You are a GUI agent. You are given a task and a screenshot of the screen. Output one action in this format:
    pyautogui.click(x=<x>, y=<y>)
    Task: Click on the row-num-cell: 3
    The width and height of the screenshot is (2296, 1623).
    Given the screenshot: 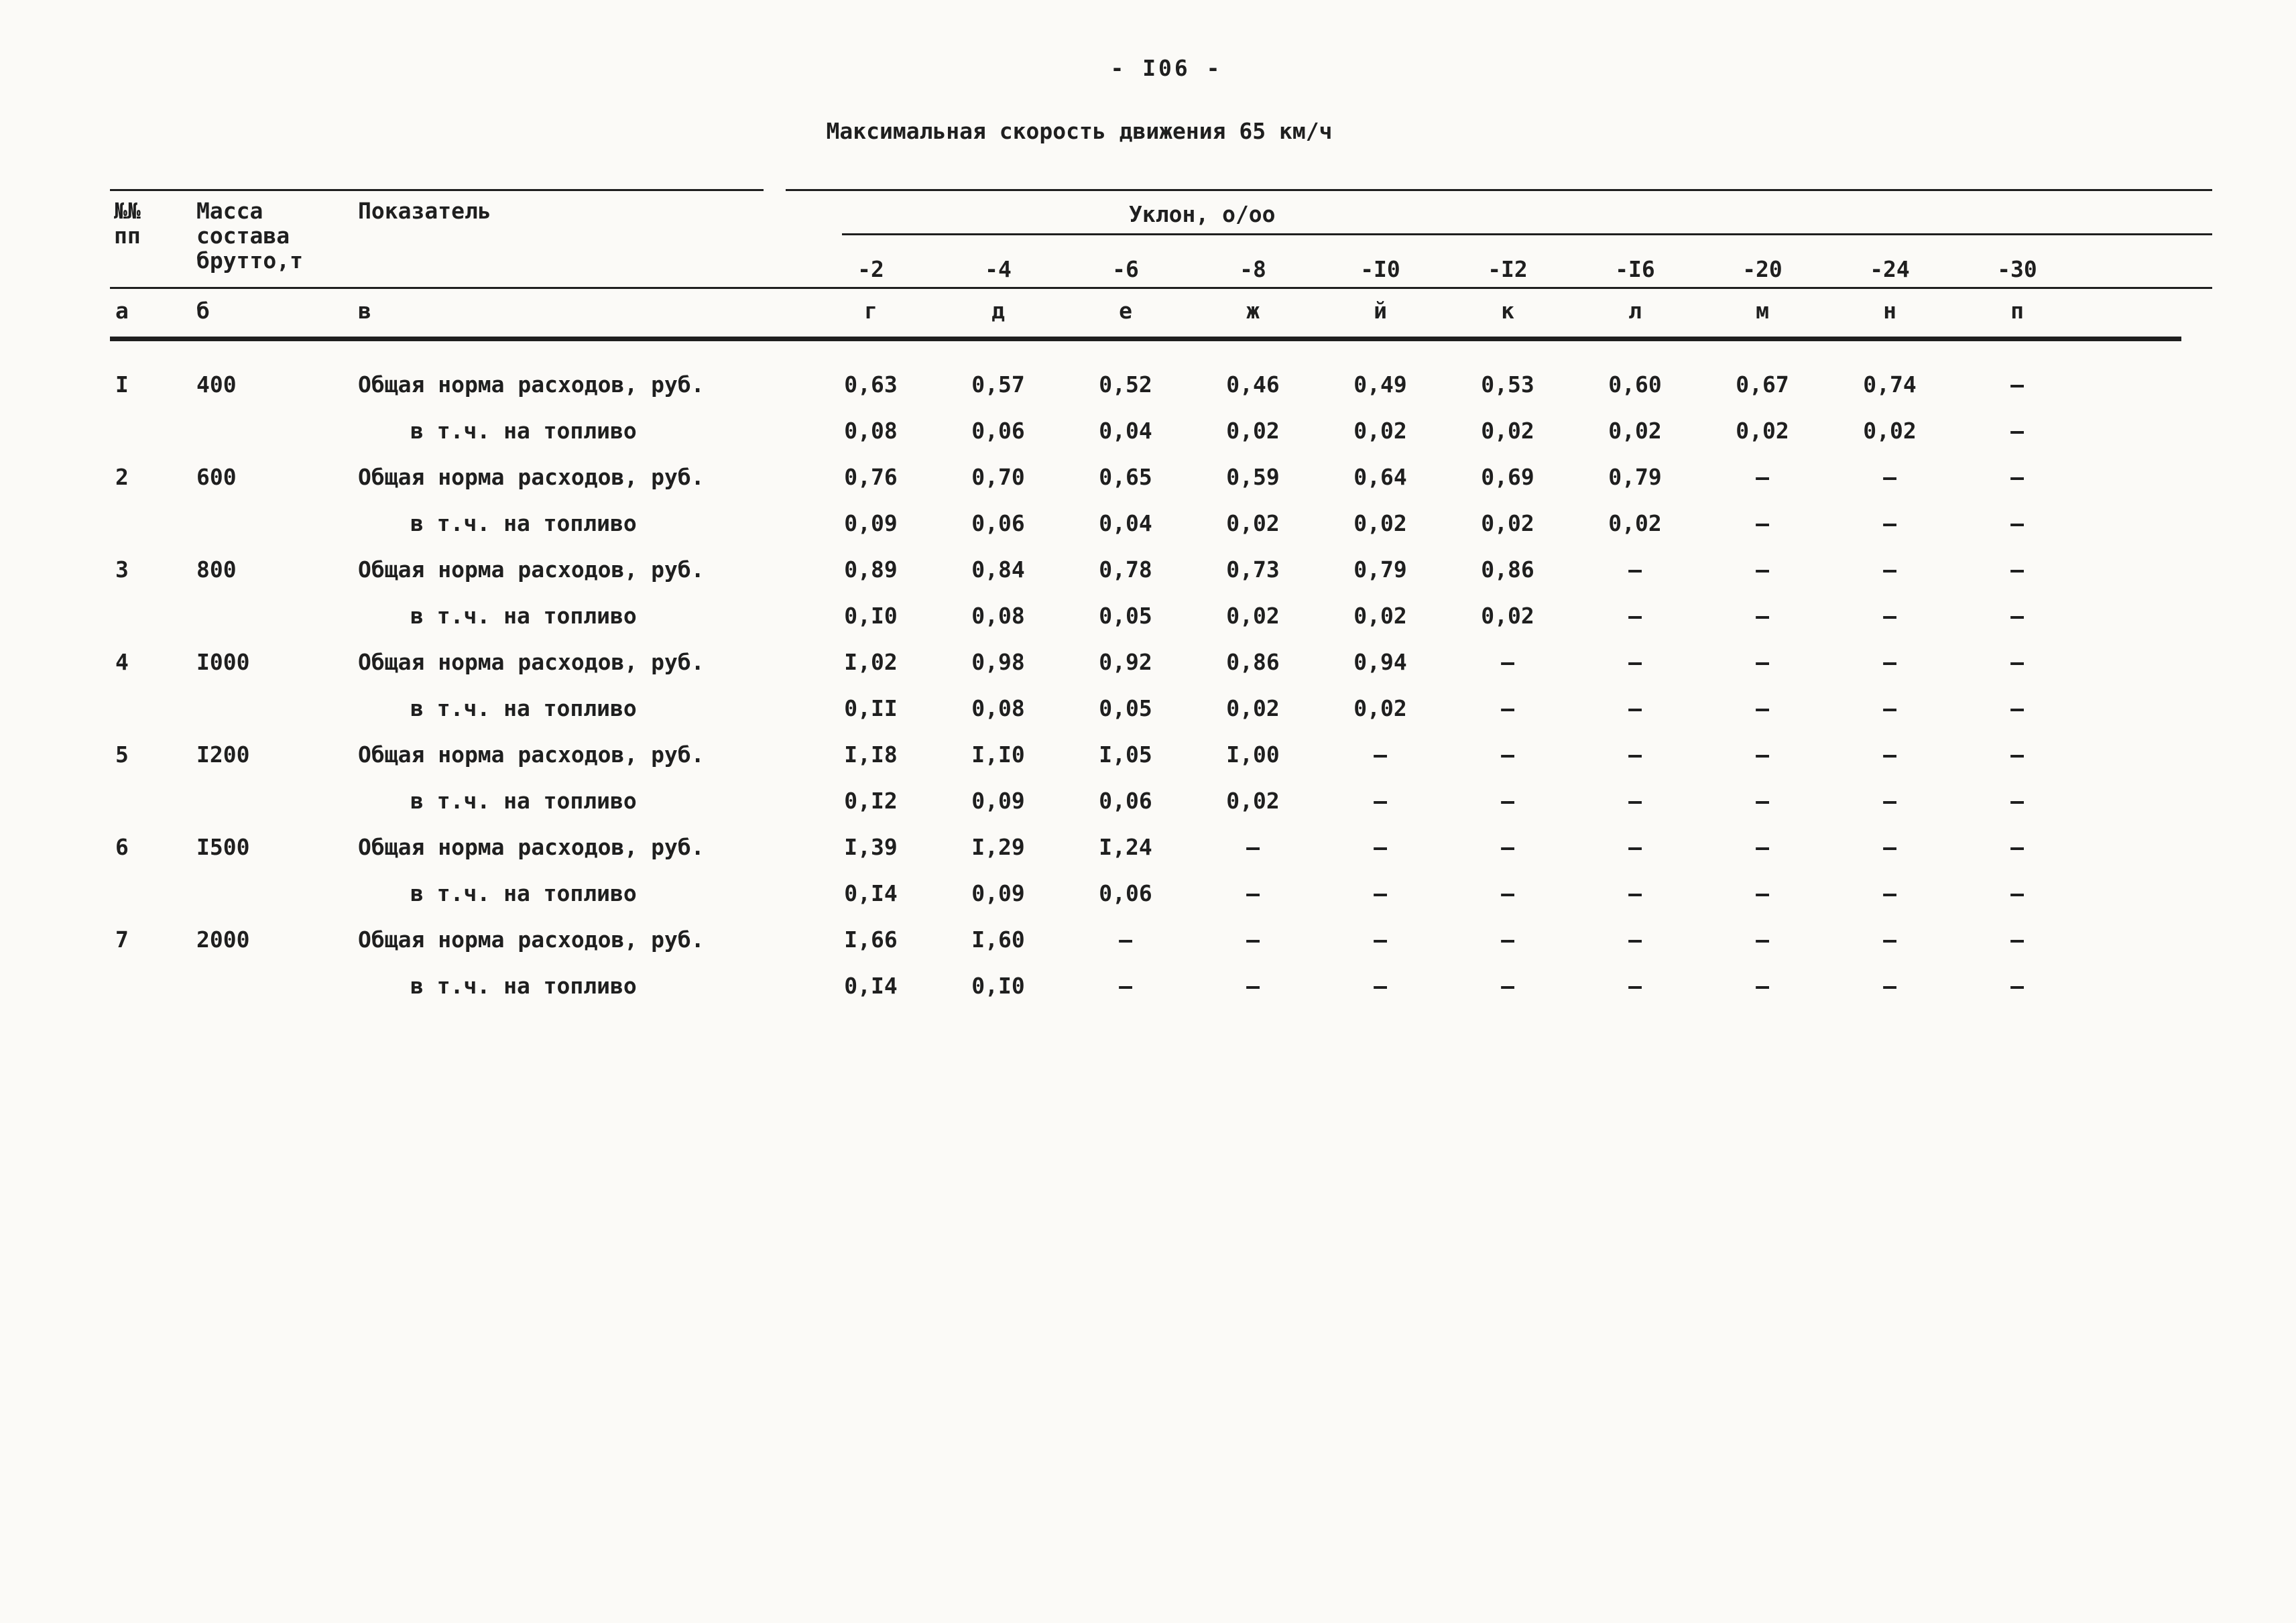 What is the action you would take?
    pyautogui.click(x=122, y=569)
    